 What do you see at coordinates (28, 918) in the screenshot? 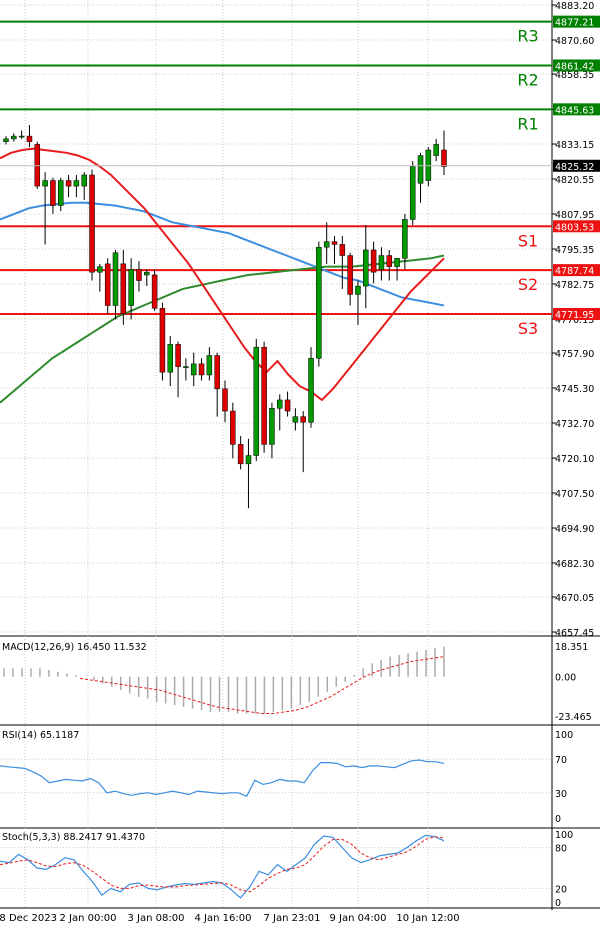
I see `time-axis-label: 28 Dec 2023` at bounding box center [28, 918].